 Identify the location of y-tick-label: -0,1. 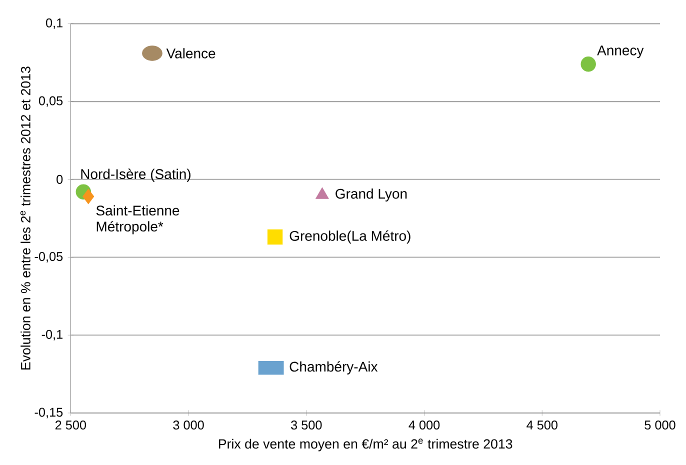
(52, 335).